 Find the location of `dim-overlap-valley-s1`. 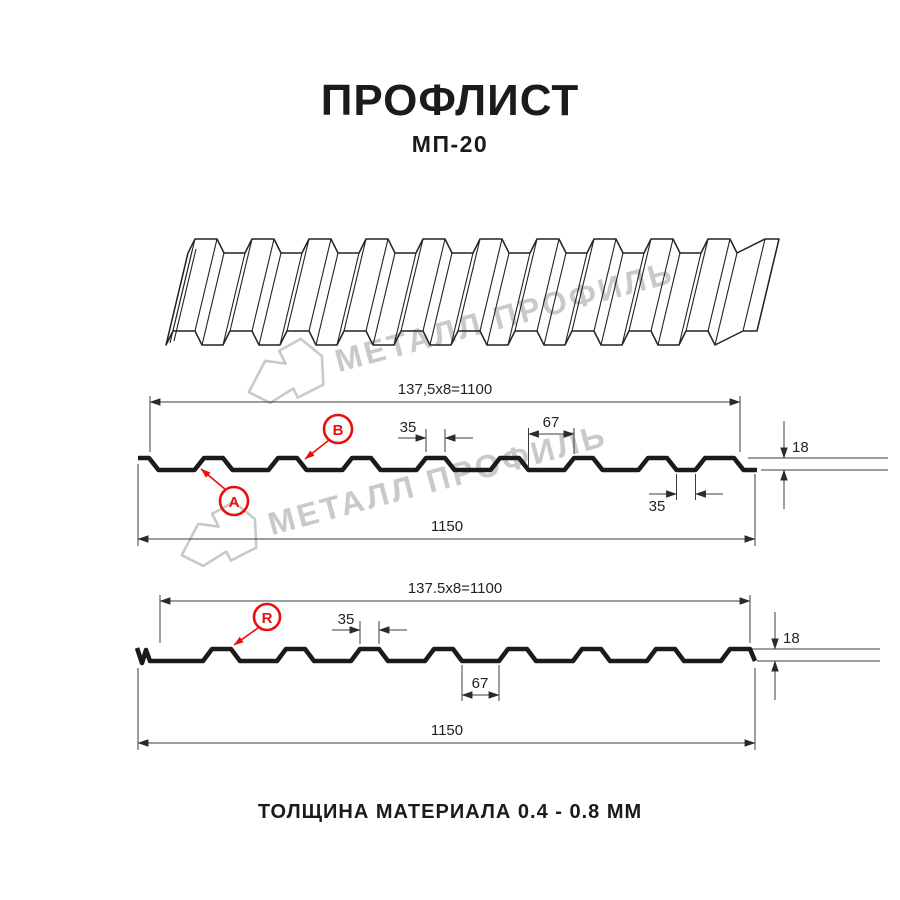

dim-overlap-valley-s1 is located at coordinates (686, 487).